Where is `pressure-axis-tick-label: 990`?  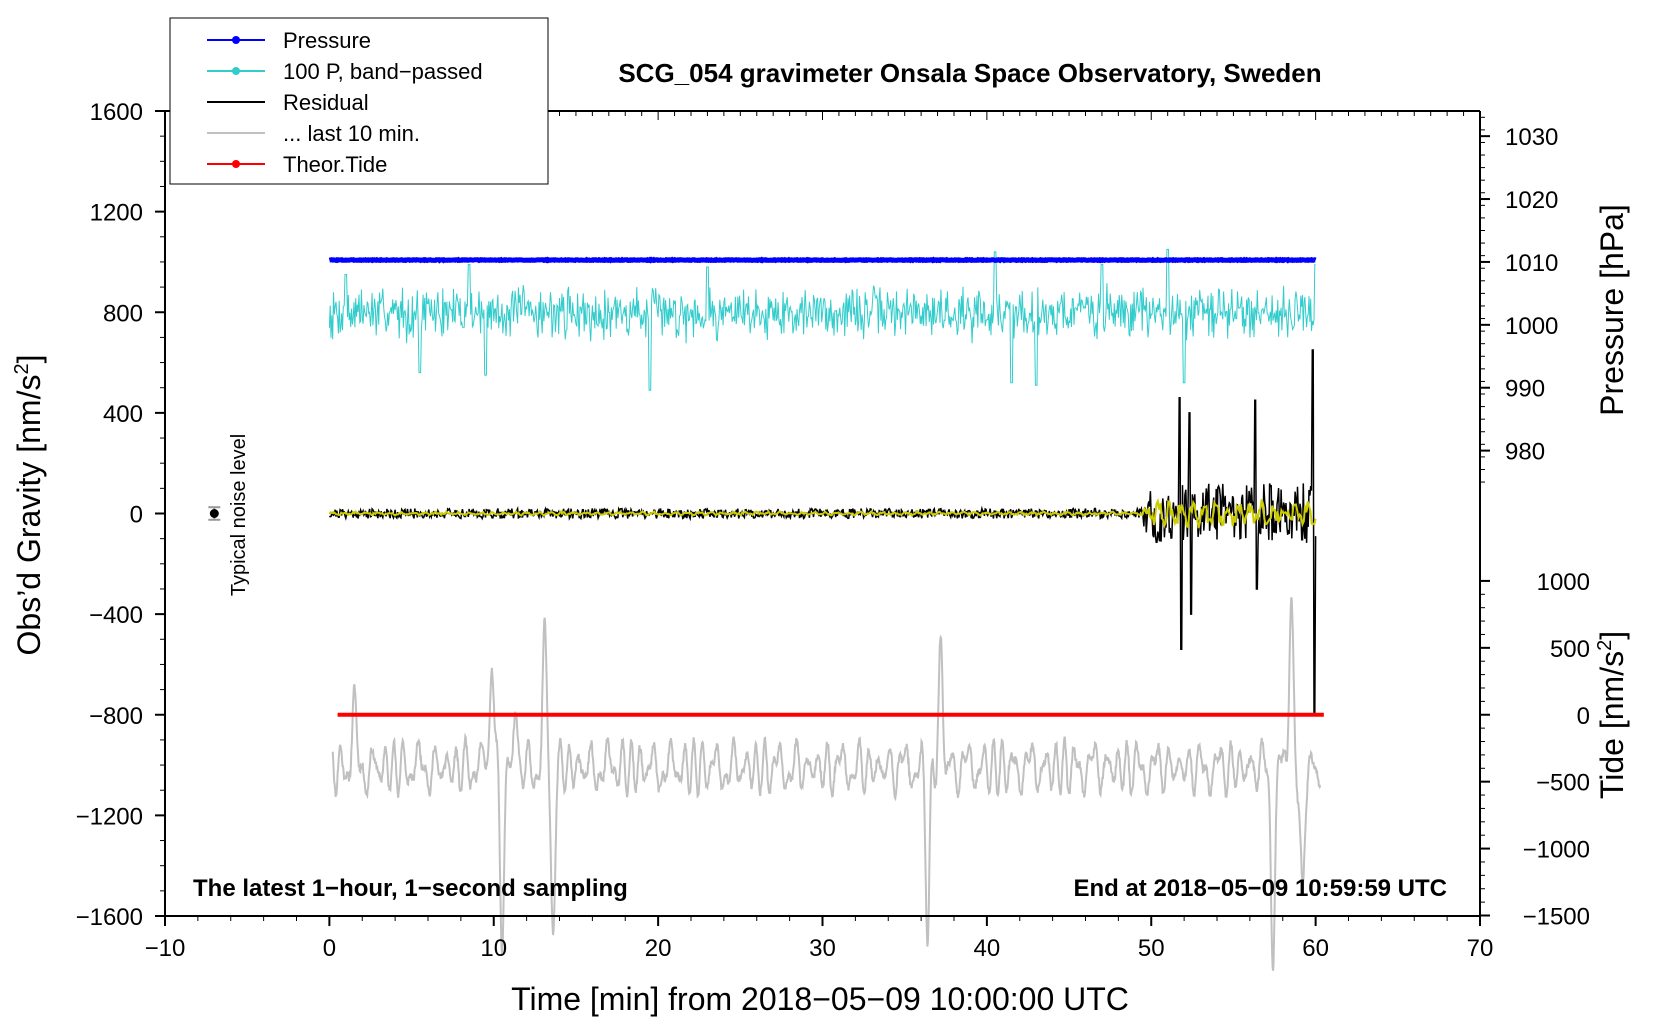 pressure-axis-tick-label: 990 is located at coordinates (1525, 389).